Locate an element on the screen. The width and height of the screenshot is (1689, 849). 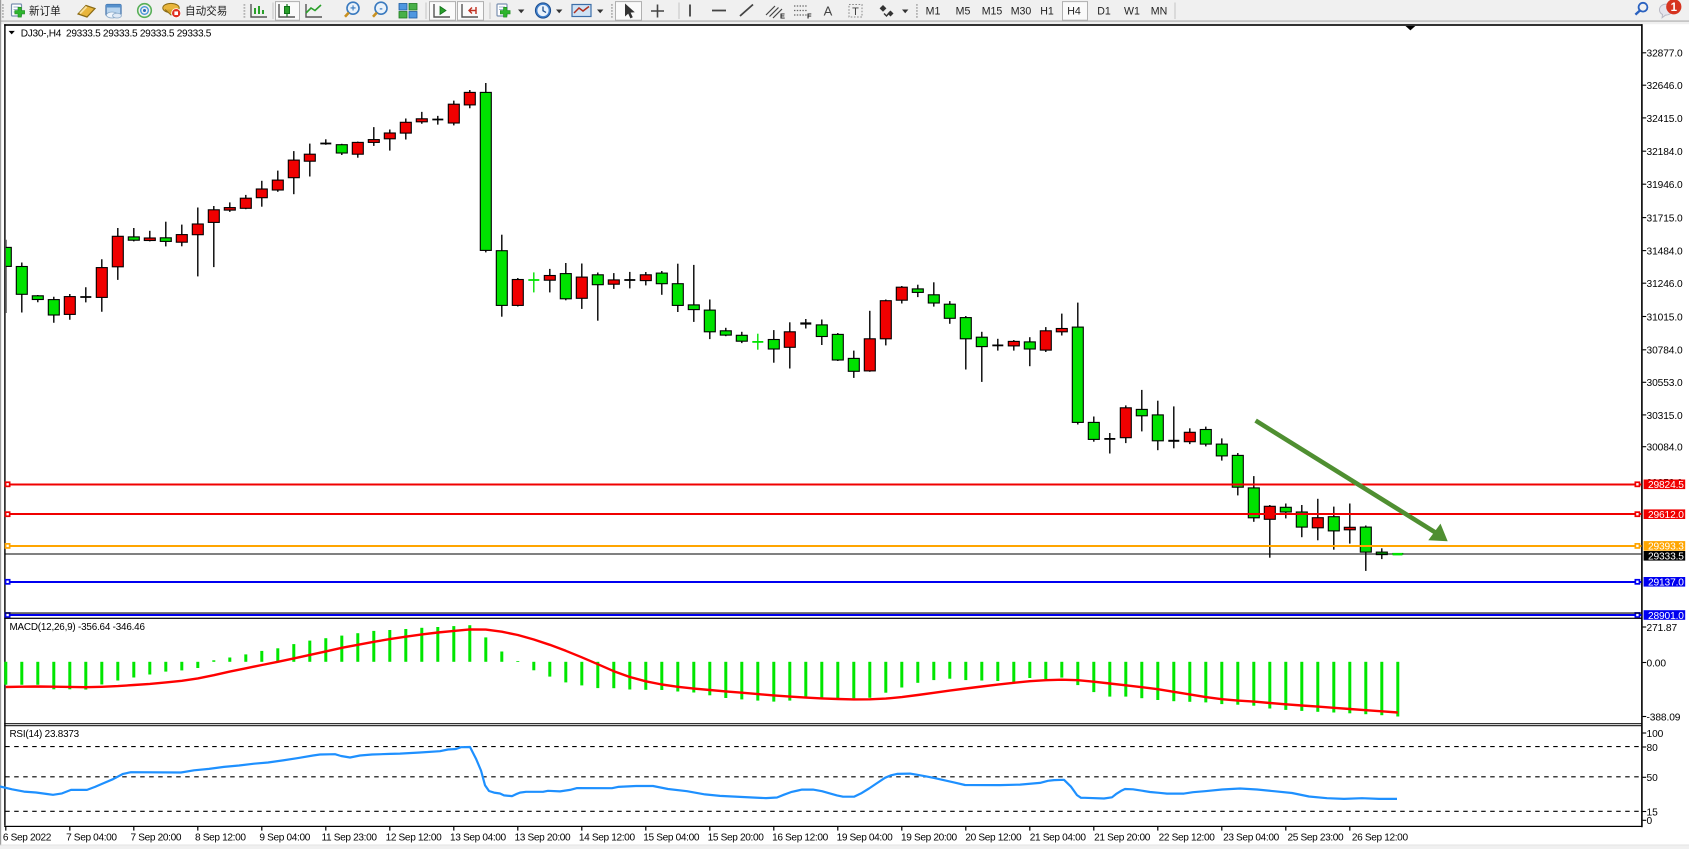
svg-text: 28901.0 is located at coordinates (1666, 616).